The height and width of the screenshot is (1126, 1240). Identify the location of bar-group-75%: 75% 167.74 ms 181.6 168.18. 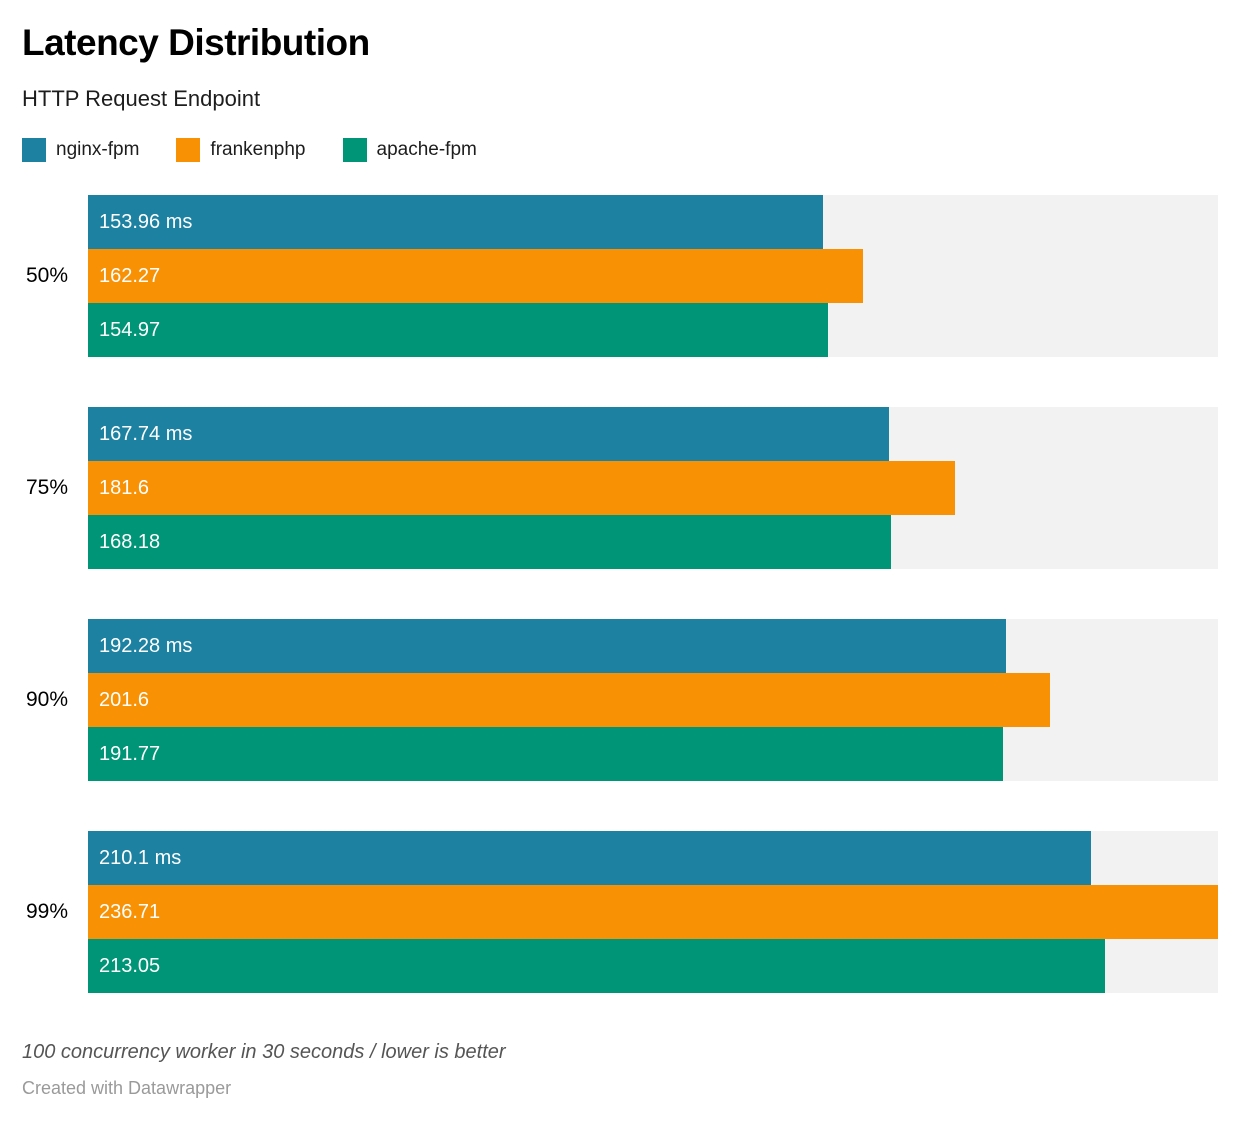
(620, 488).